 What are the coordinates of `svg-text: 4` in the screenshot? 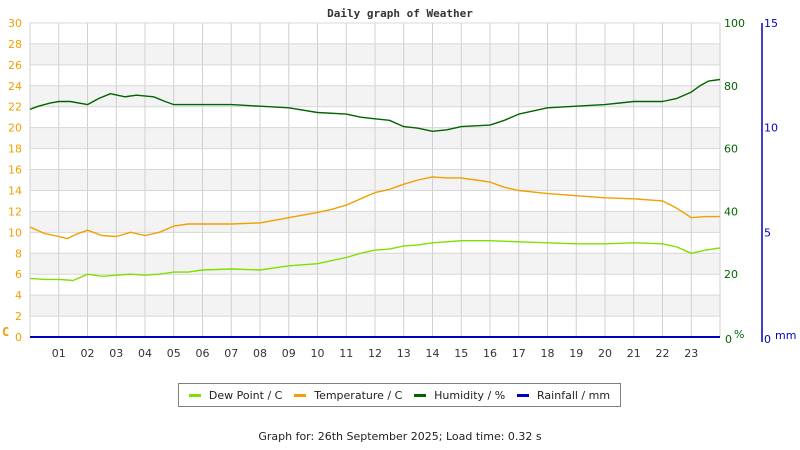 It's located at (18, 295).